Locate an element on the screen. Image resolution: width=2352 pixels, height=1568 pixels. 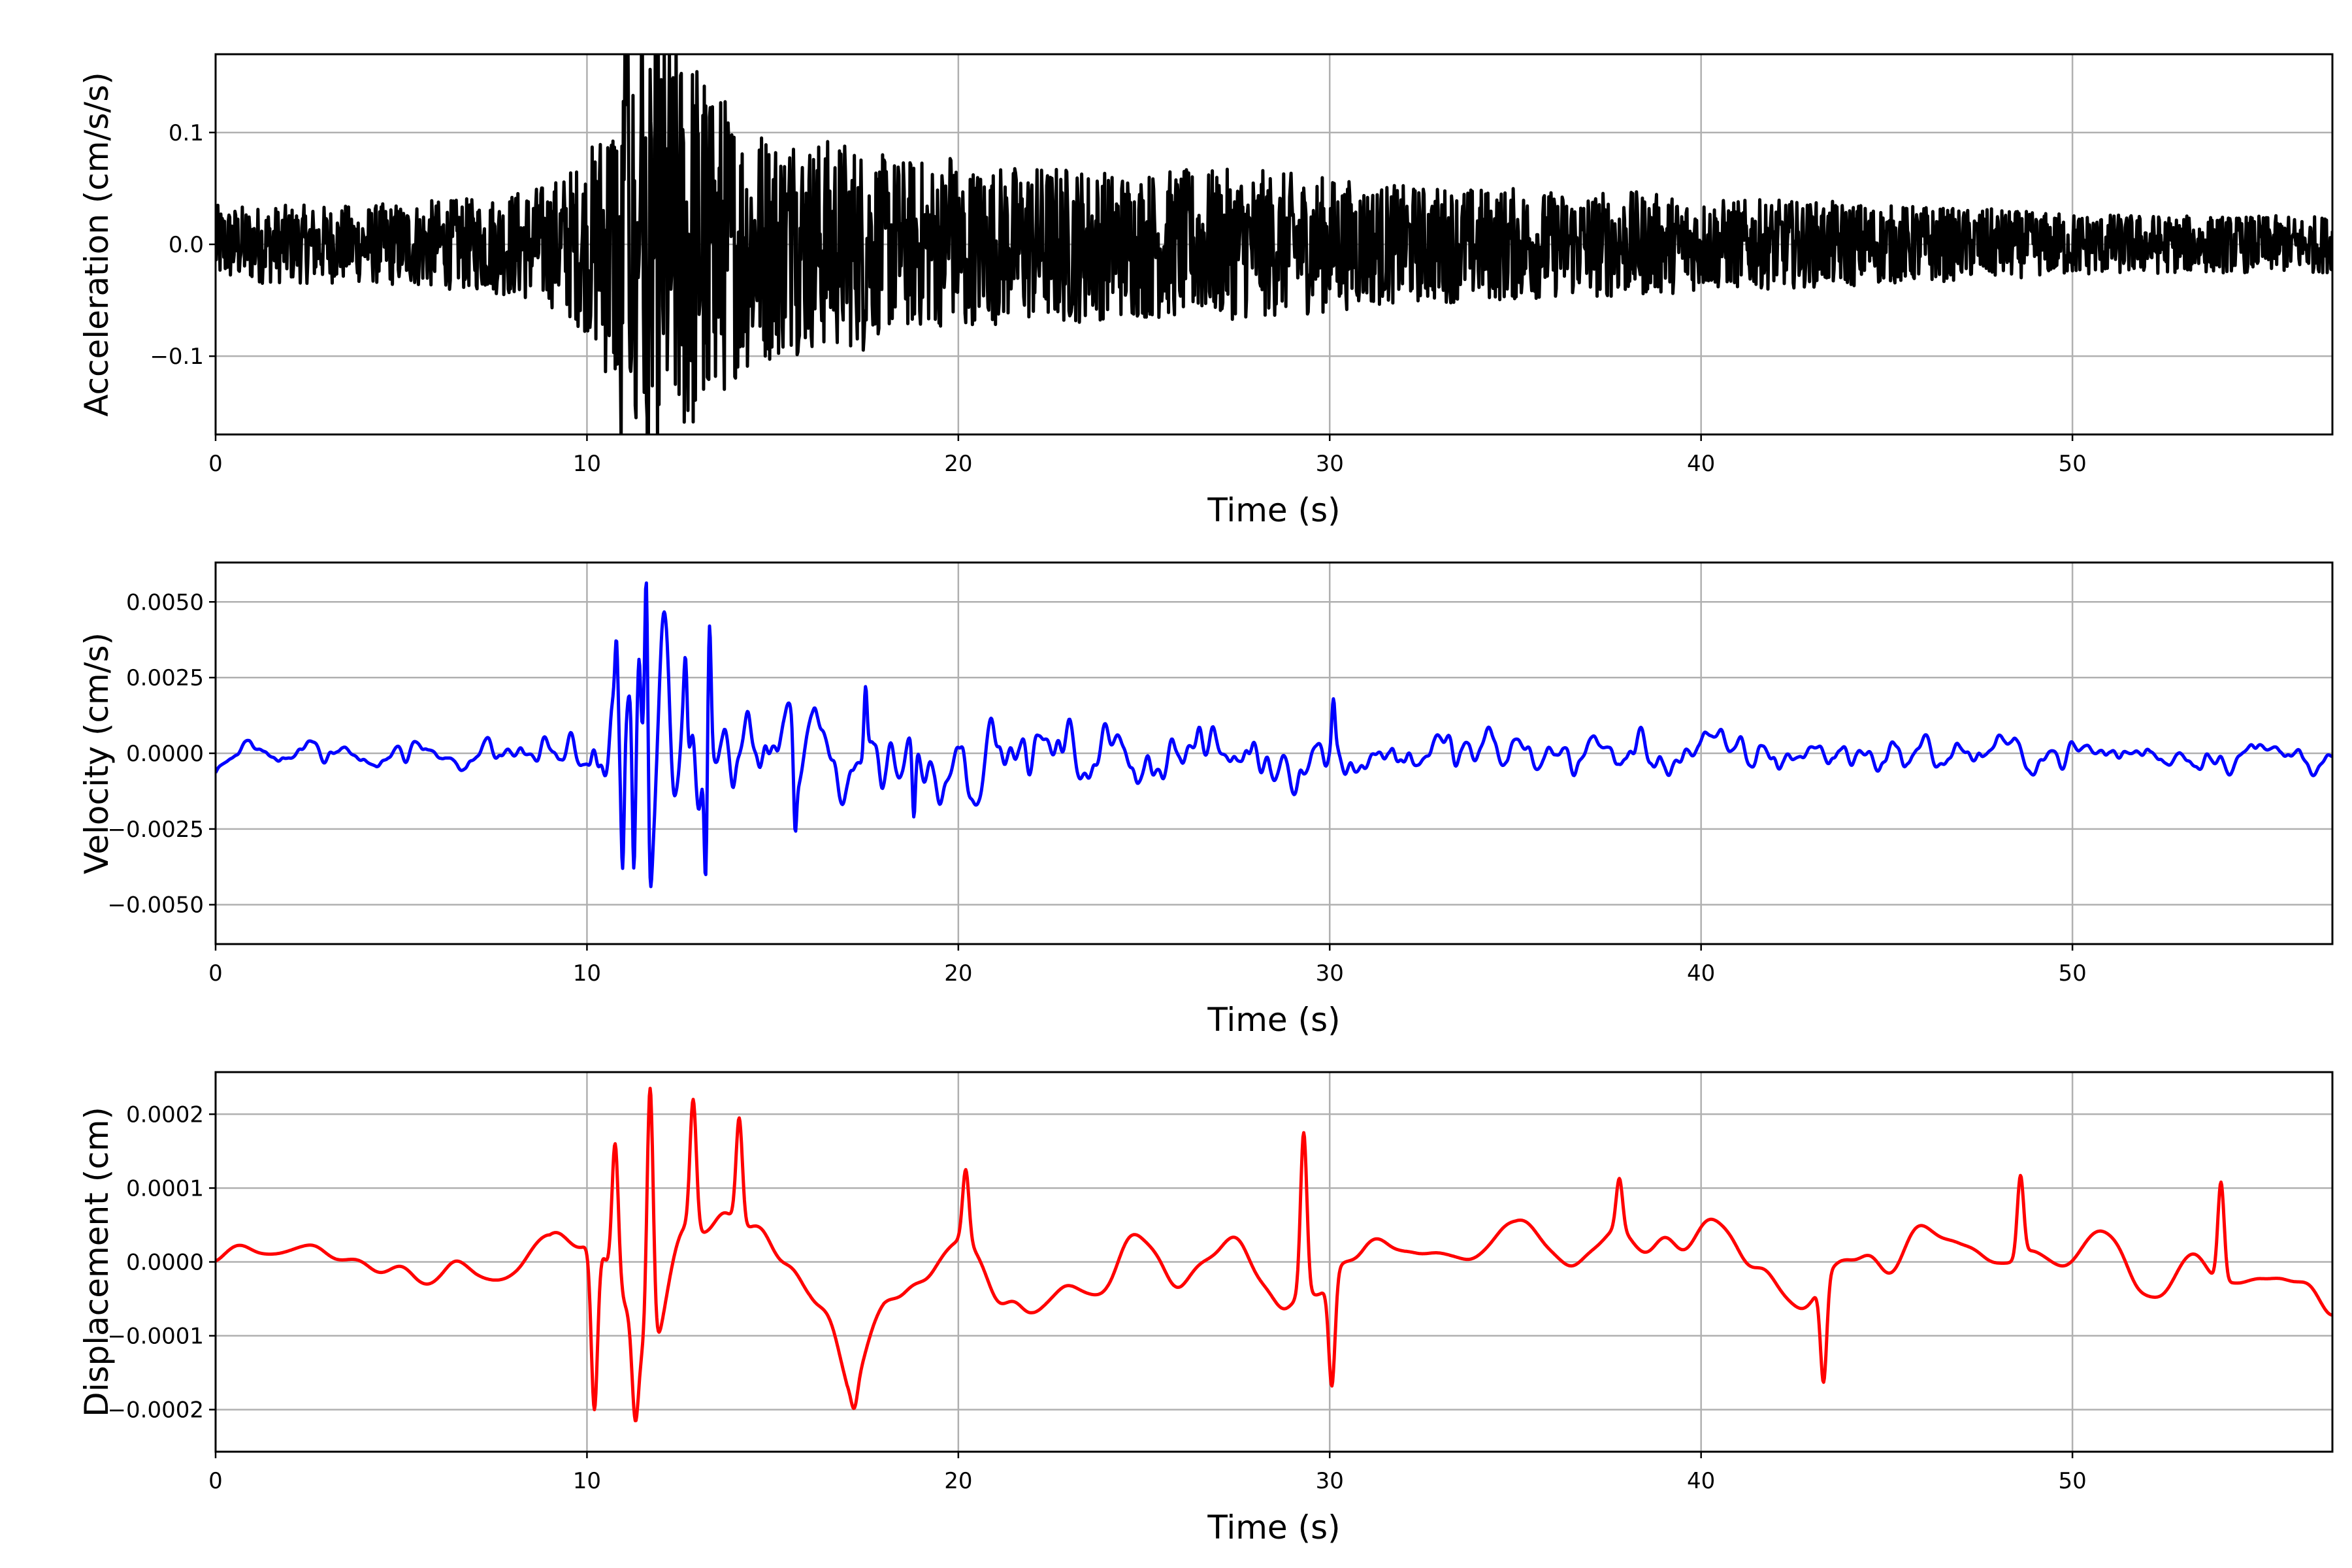
y-axis-label: Acceleration (cm/s/s) is located at coordinates (97, 244).